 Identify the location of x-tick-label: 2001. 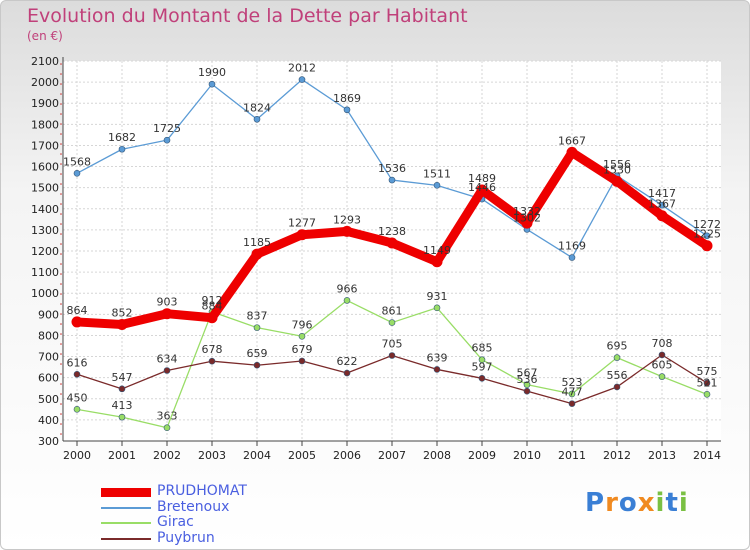
(122, 455).